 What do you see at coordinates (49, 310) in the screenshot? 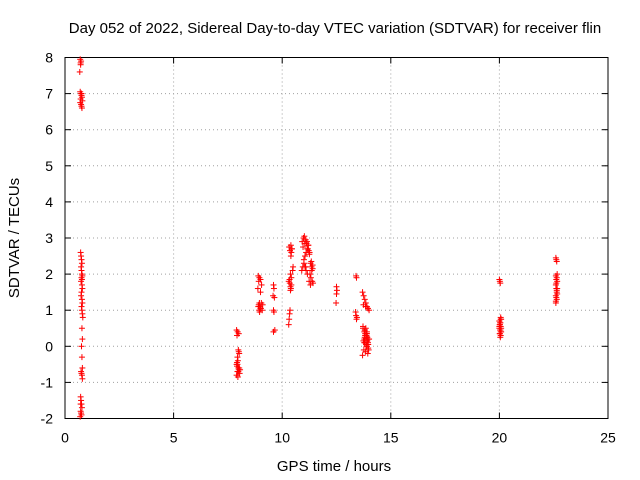
I see `y-tick-label: 1` at bounding box center [49, 310].